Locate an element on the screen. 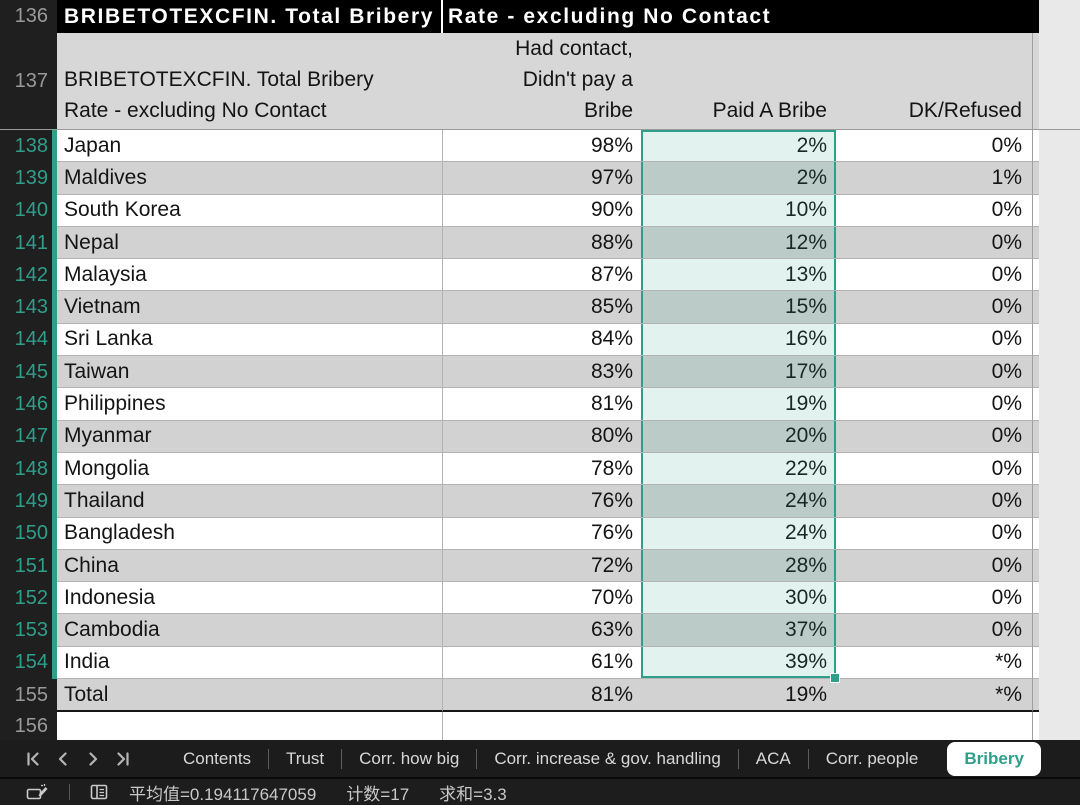  tab-corr-people: Corr. people is located at coordinates (872, 758).